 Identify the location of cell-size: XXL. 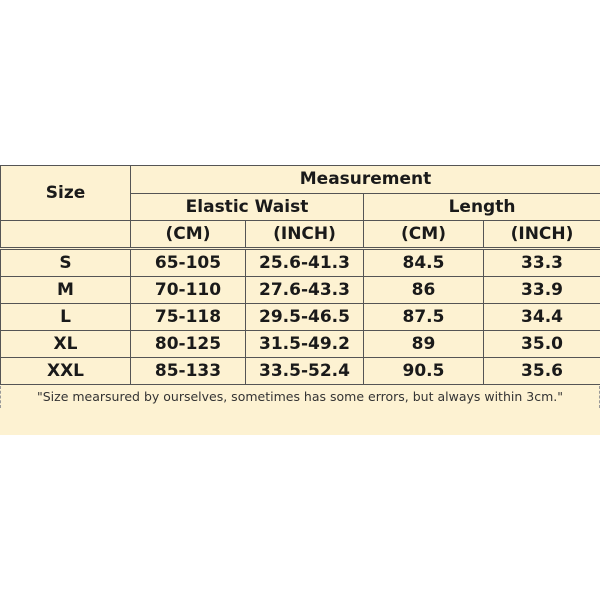
(65, 371).